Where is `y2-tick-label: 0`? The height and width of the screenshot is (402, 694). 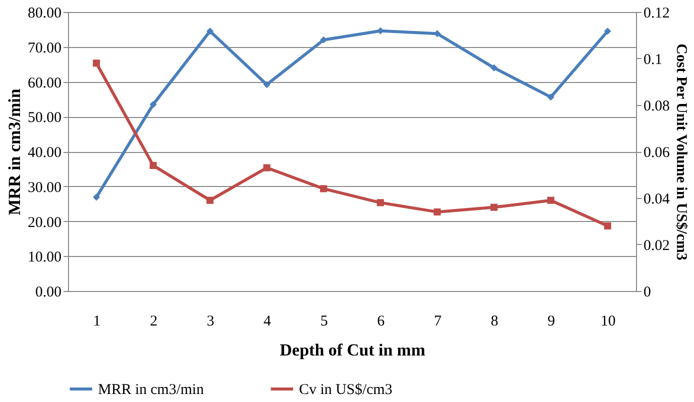
y2-tick-label: 0 is located at coordinates (647, 292).